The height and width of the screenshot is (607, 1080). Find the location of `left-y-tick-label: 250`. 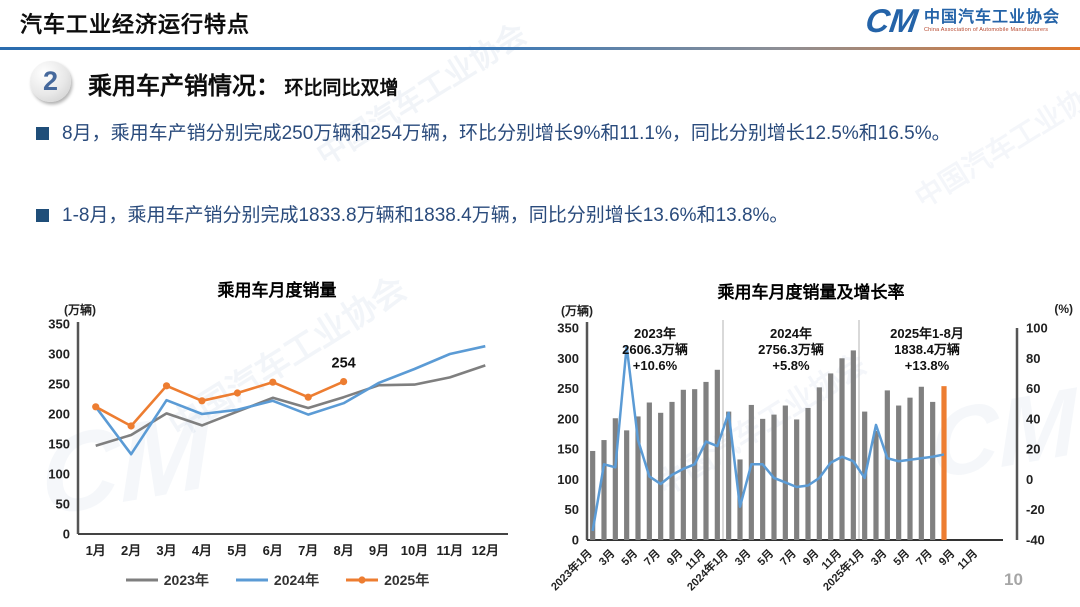

left-y-tick-label: 250 is located at coordinates (568, 388).